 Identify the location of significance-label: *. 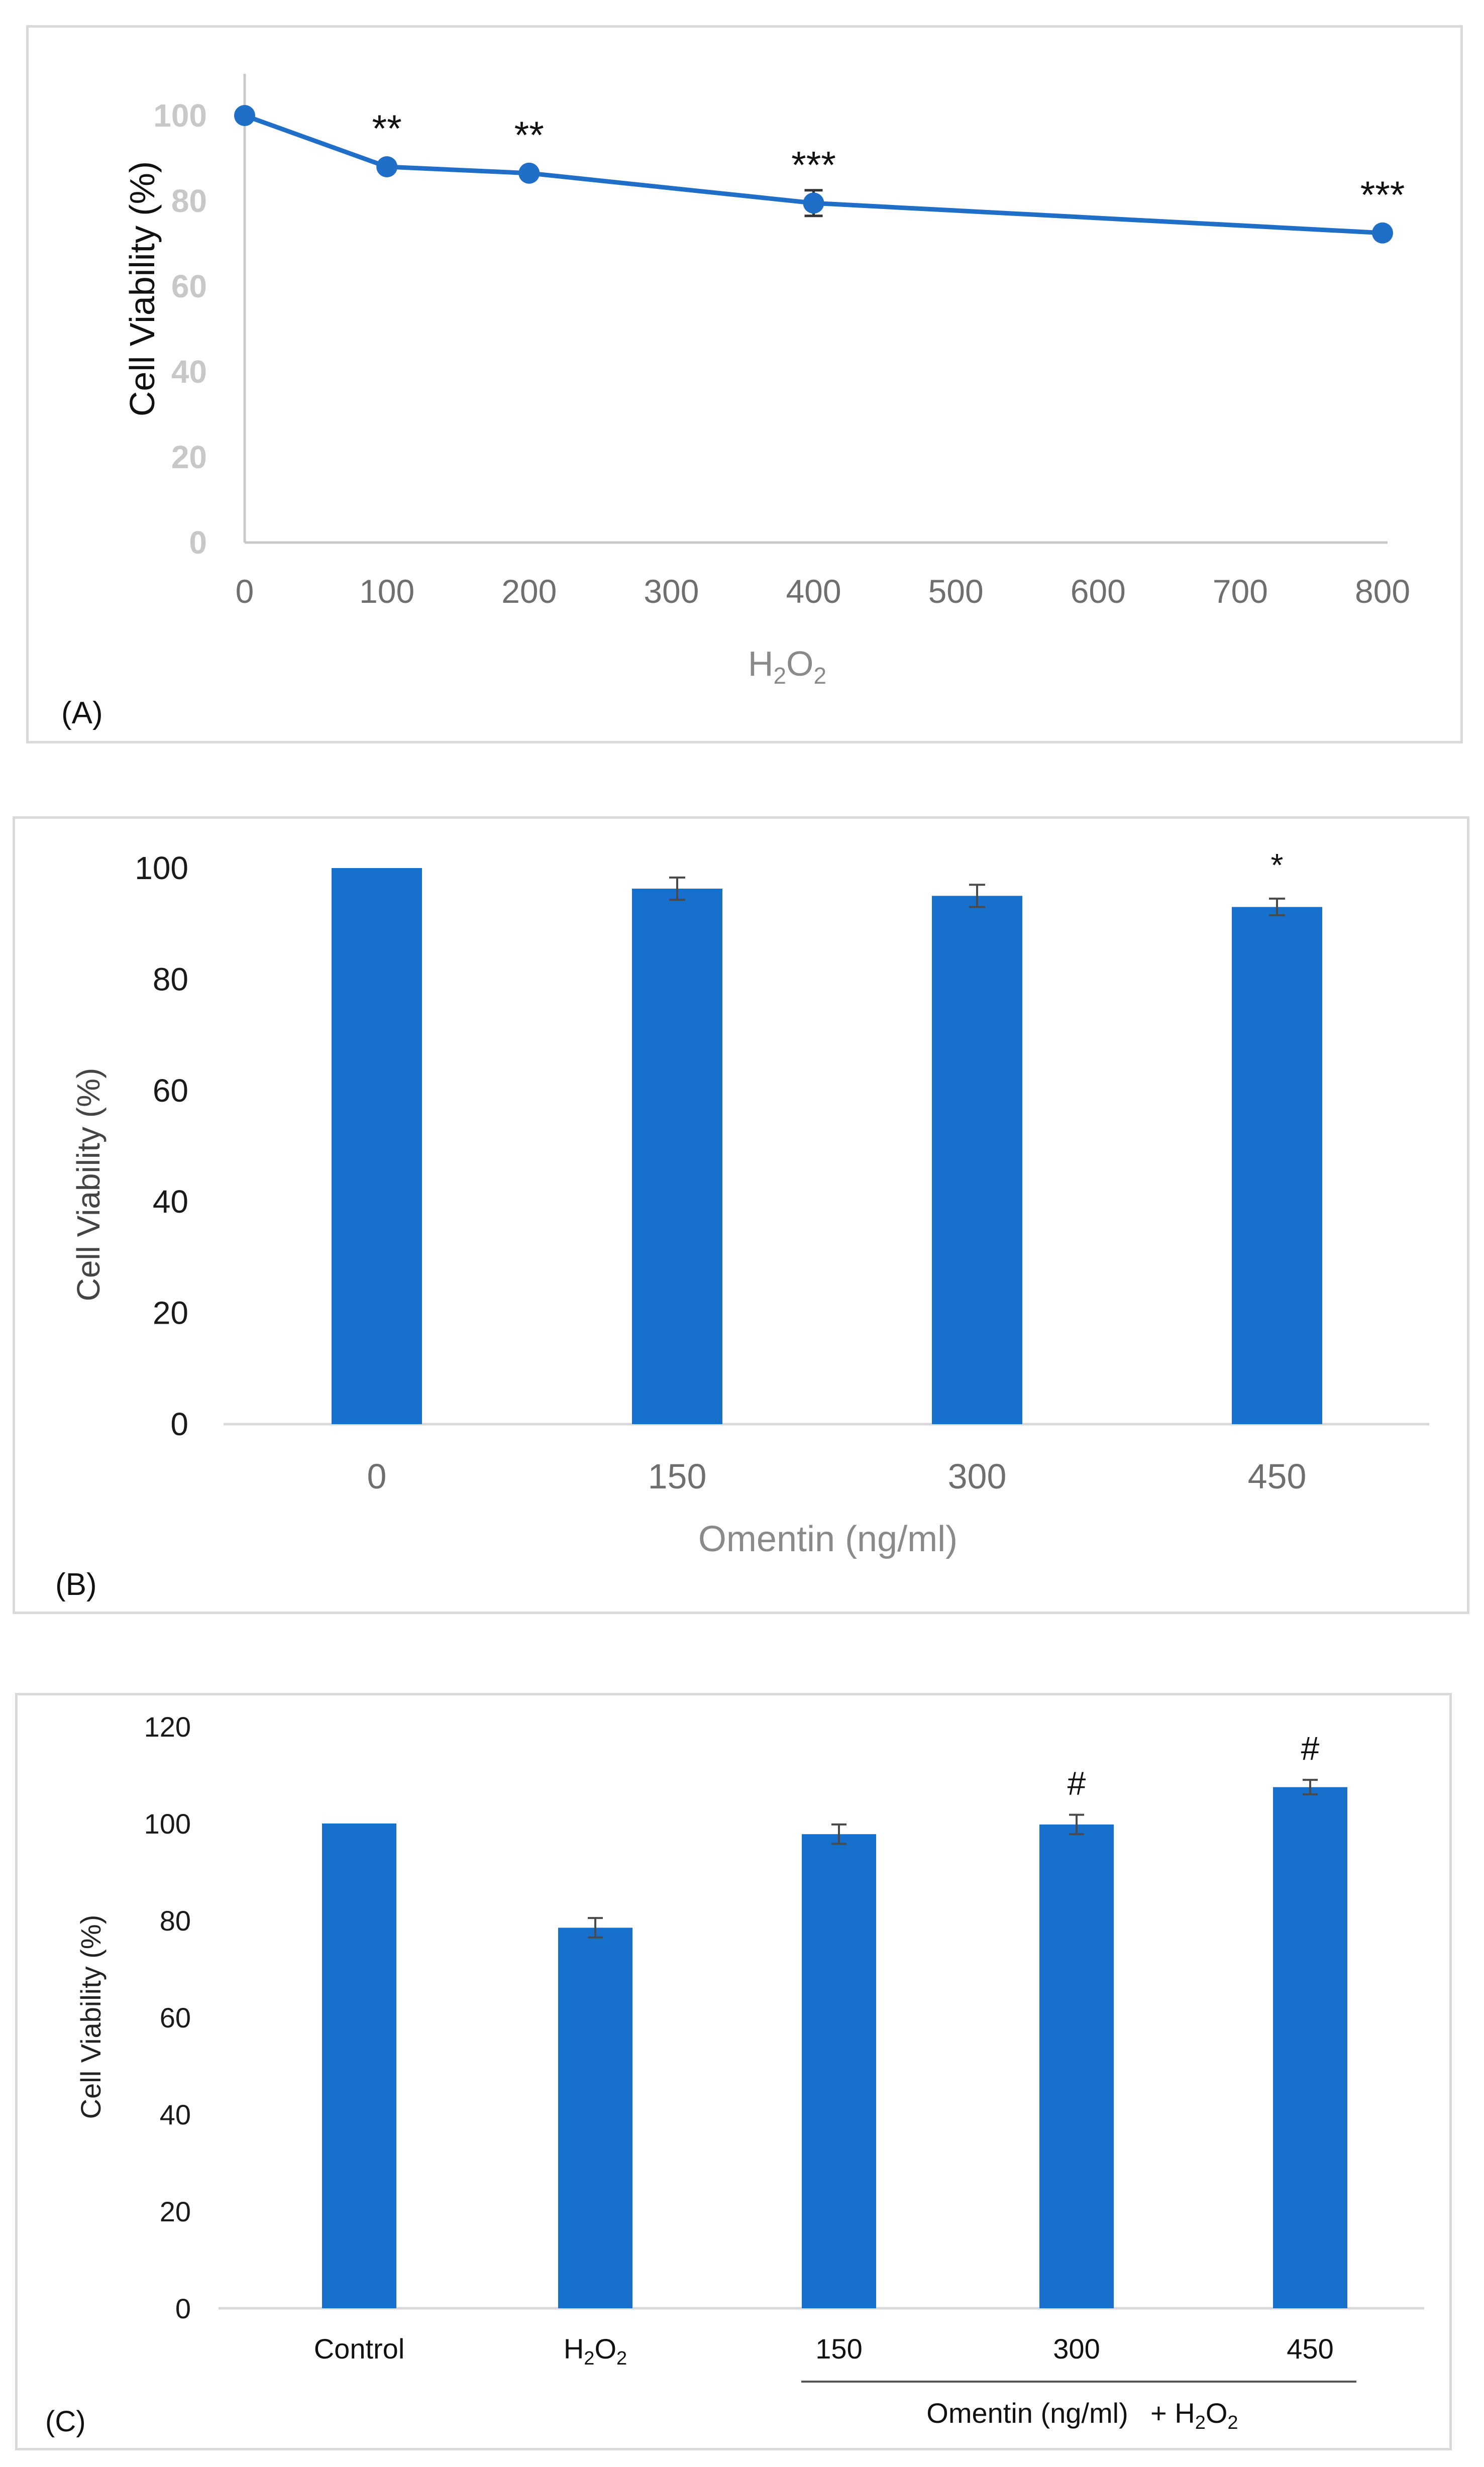
(1277, 865).